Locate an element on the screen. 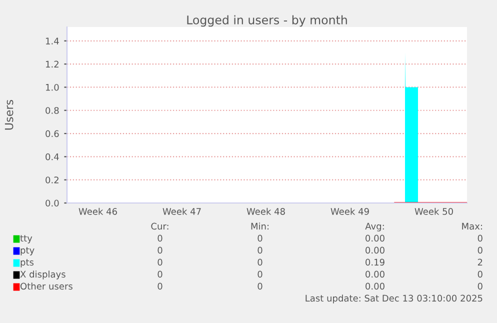  x-tick-label: Week 49 is located at coordinates (349, 211).